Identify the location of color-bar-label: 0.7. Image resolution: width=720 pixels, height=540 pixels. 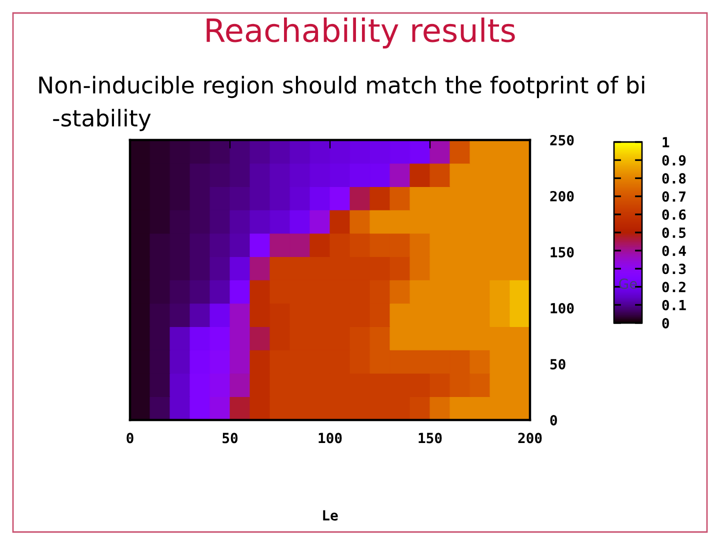
(674, 196).